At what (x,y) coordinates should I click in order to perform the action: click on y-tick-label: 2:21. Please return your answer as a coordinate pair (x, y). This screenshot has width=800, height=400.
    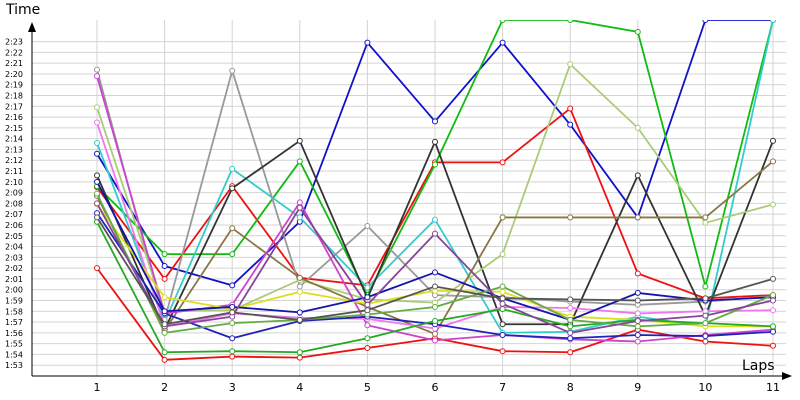
    Looking at the image, I should click on (14, 63).